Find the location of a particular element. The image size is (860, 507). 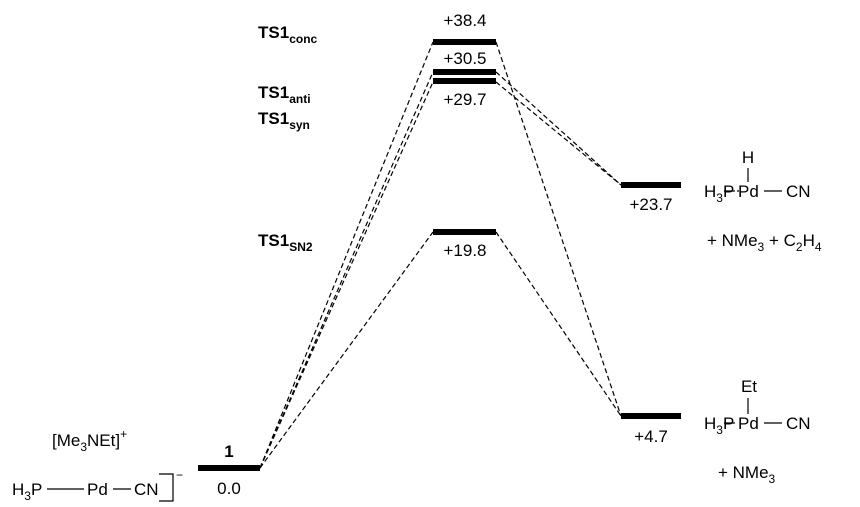

hydride-h3p: H3P is located at coordinates (719, 193).